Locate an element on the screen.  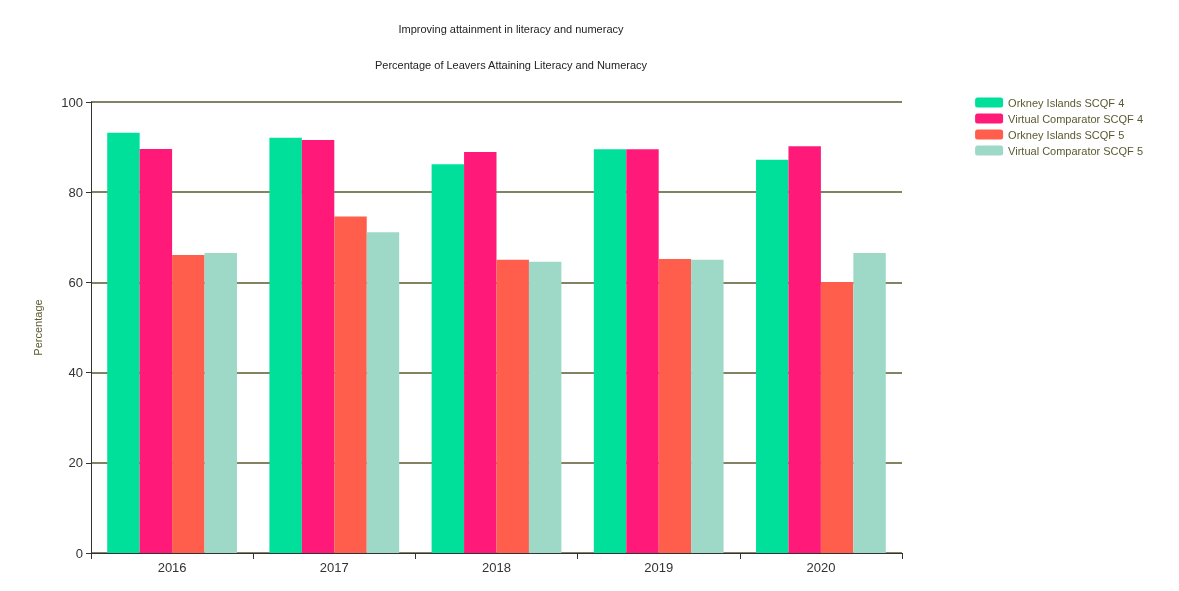
legend-label: Orkney Islands SCQF 5 is located at coordinates (1066, 134).